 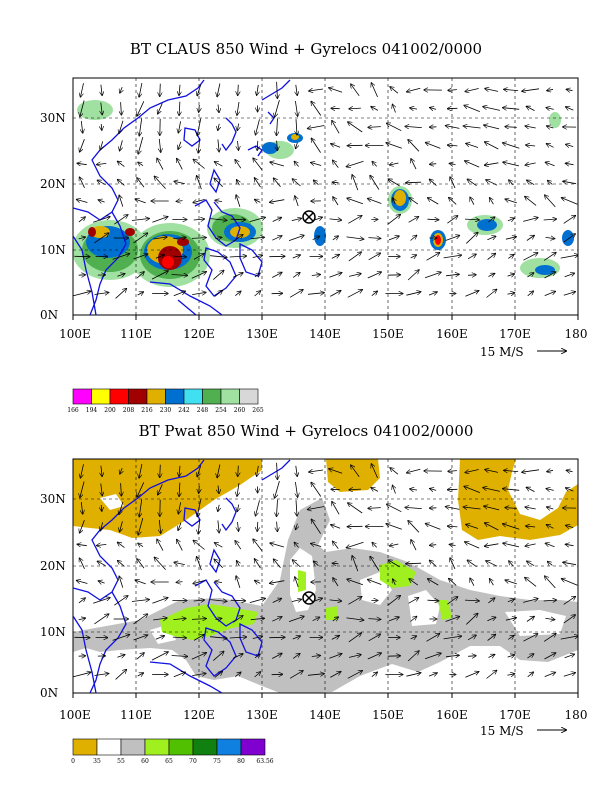 I want to click on lon-label: 140E, so click(x=325, y=334).